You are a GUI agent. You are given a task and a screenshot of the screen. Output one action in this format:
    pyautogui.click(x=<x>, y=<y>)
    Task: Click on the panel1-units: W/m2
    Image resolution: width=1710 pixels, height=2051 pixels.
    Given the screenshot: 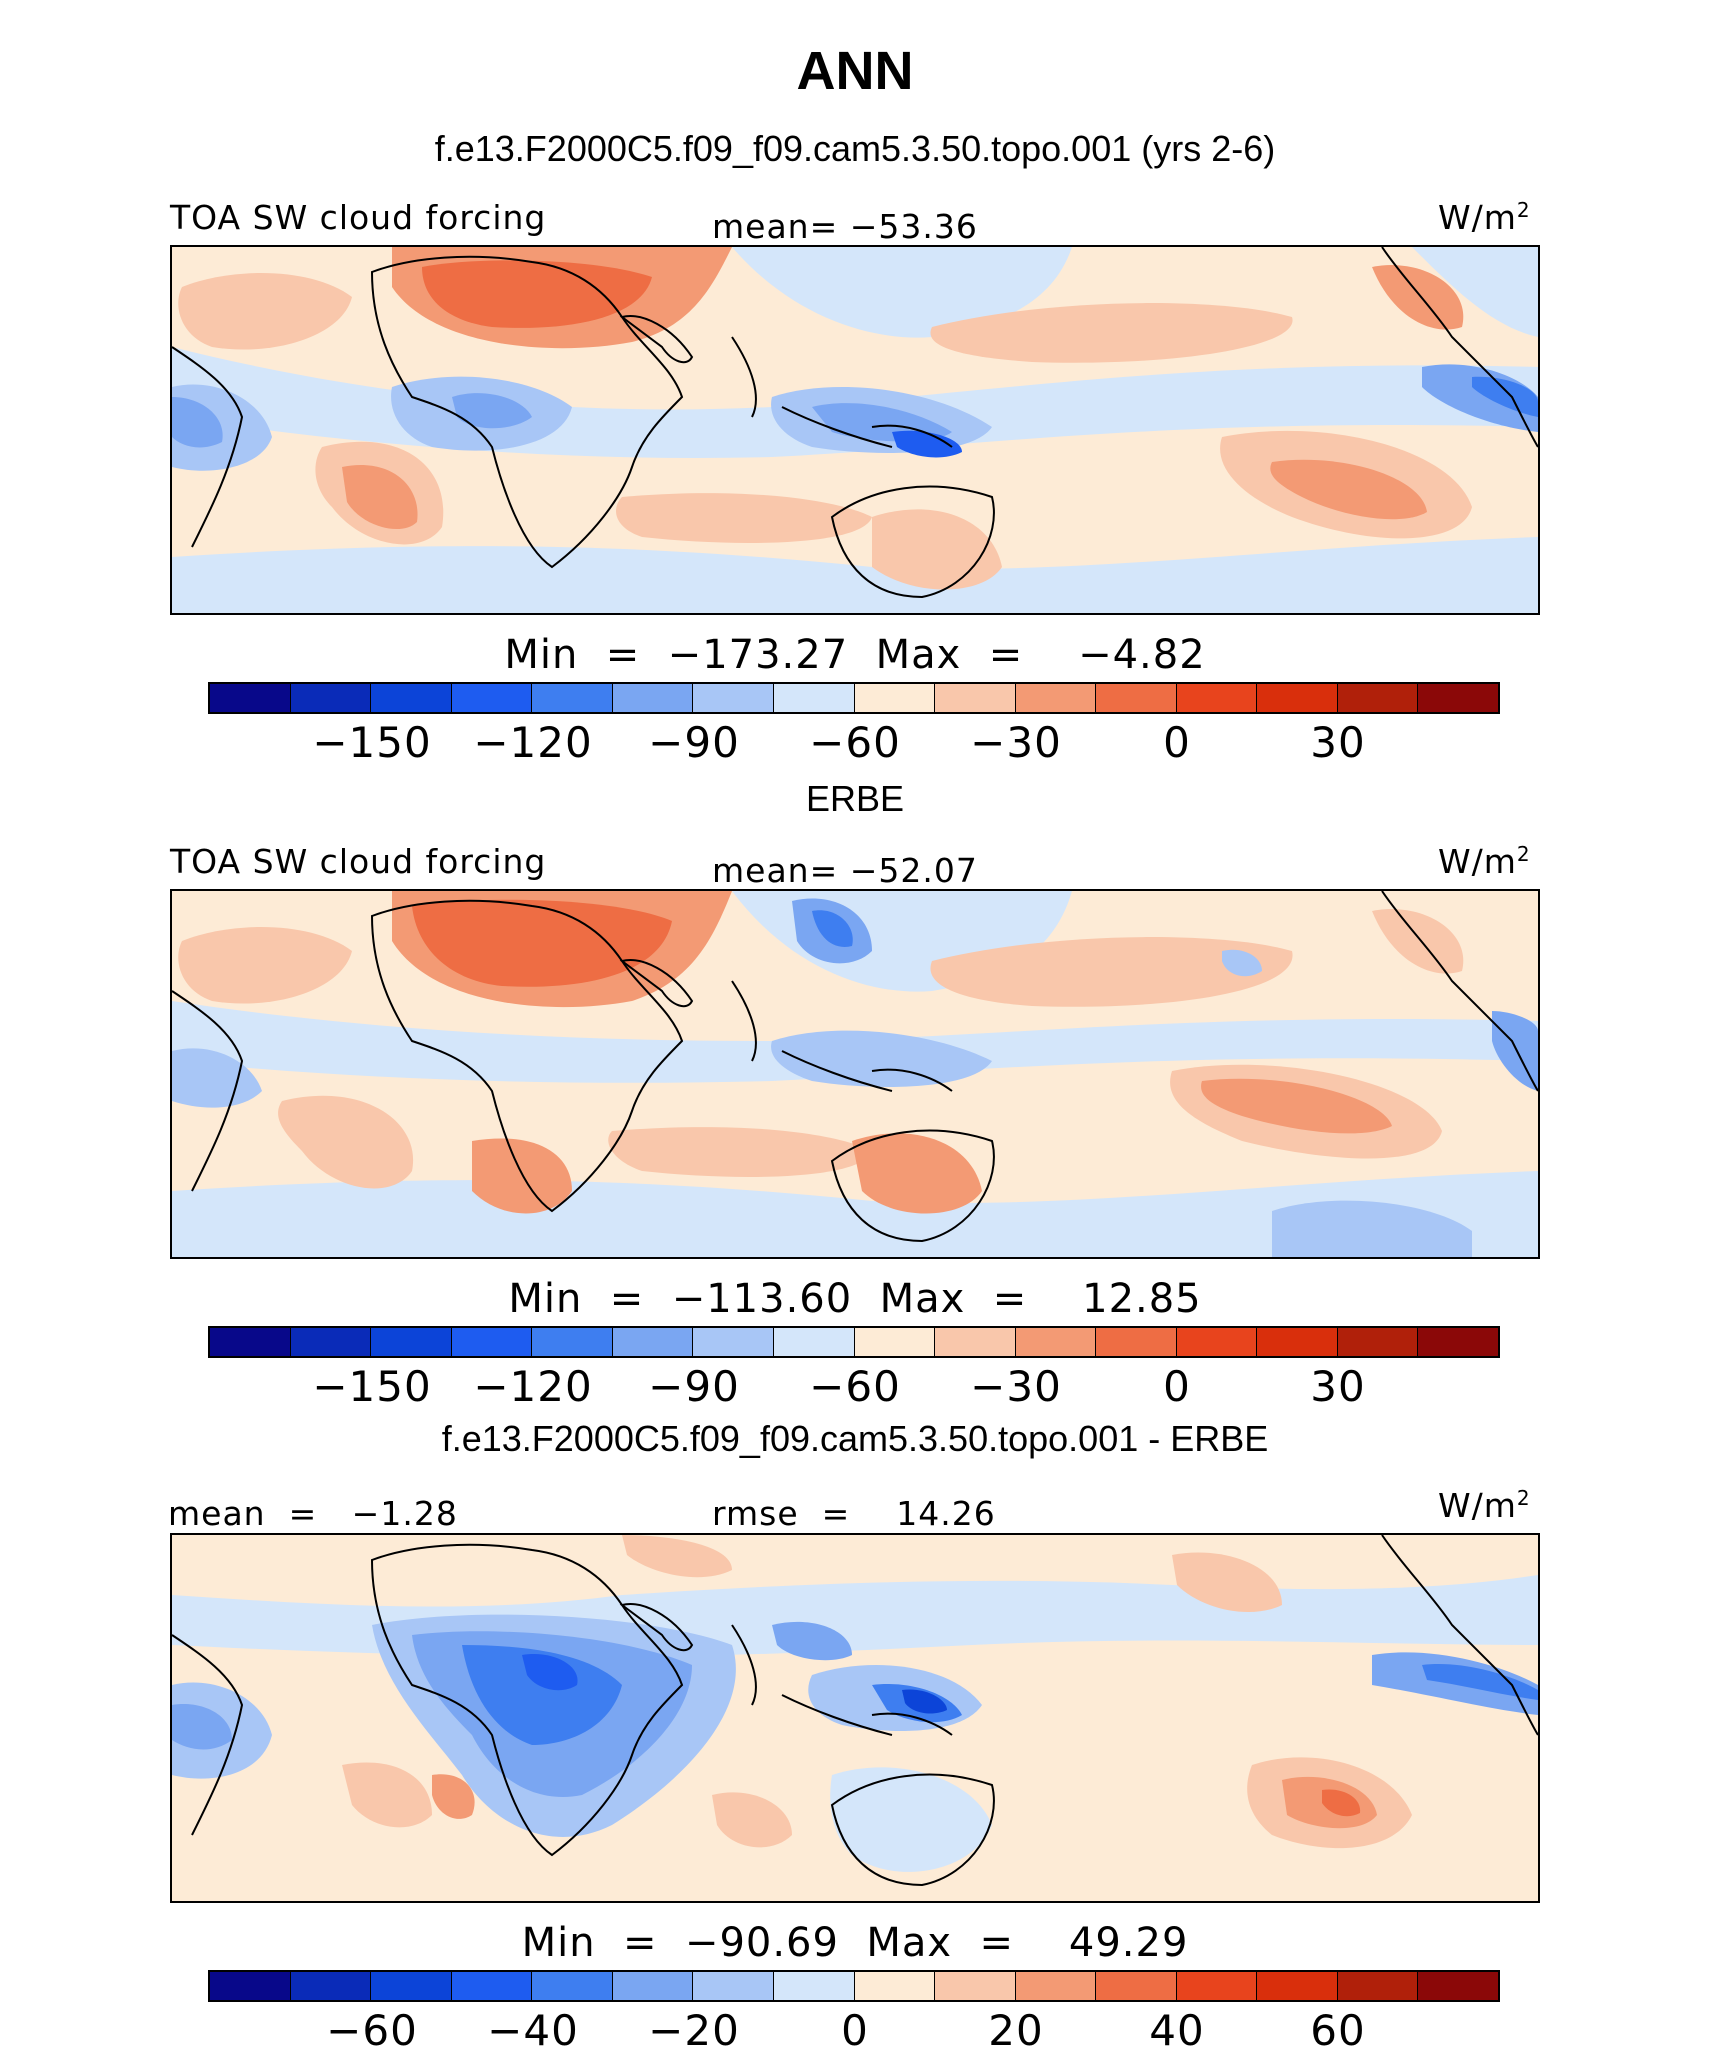 What is the action you would take?
    pyautogui.click(x=1484, y=217)
    